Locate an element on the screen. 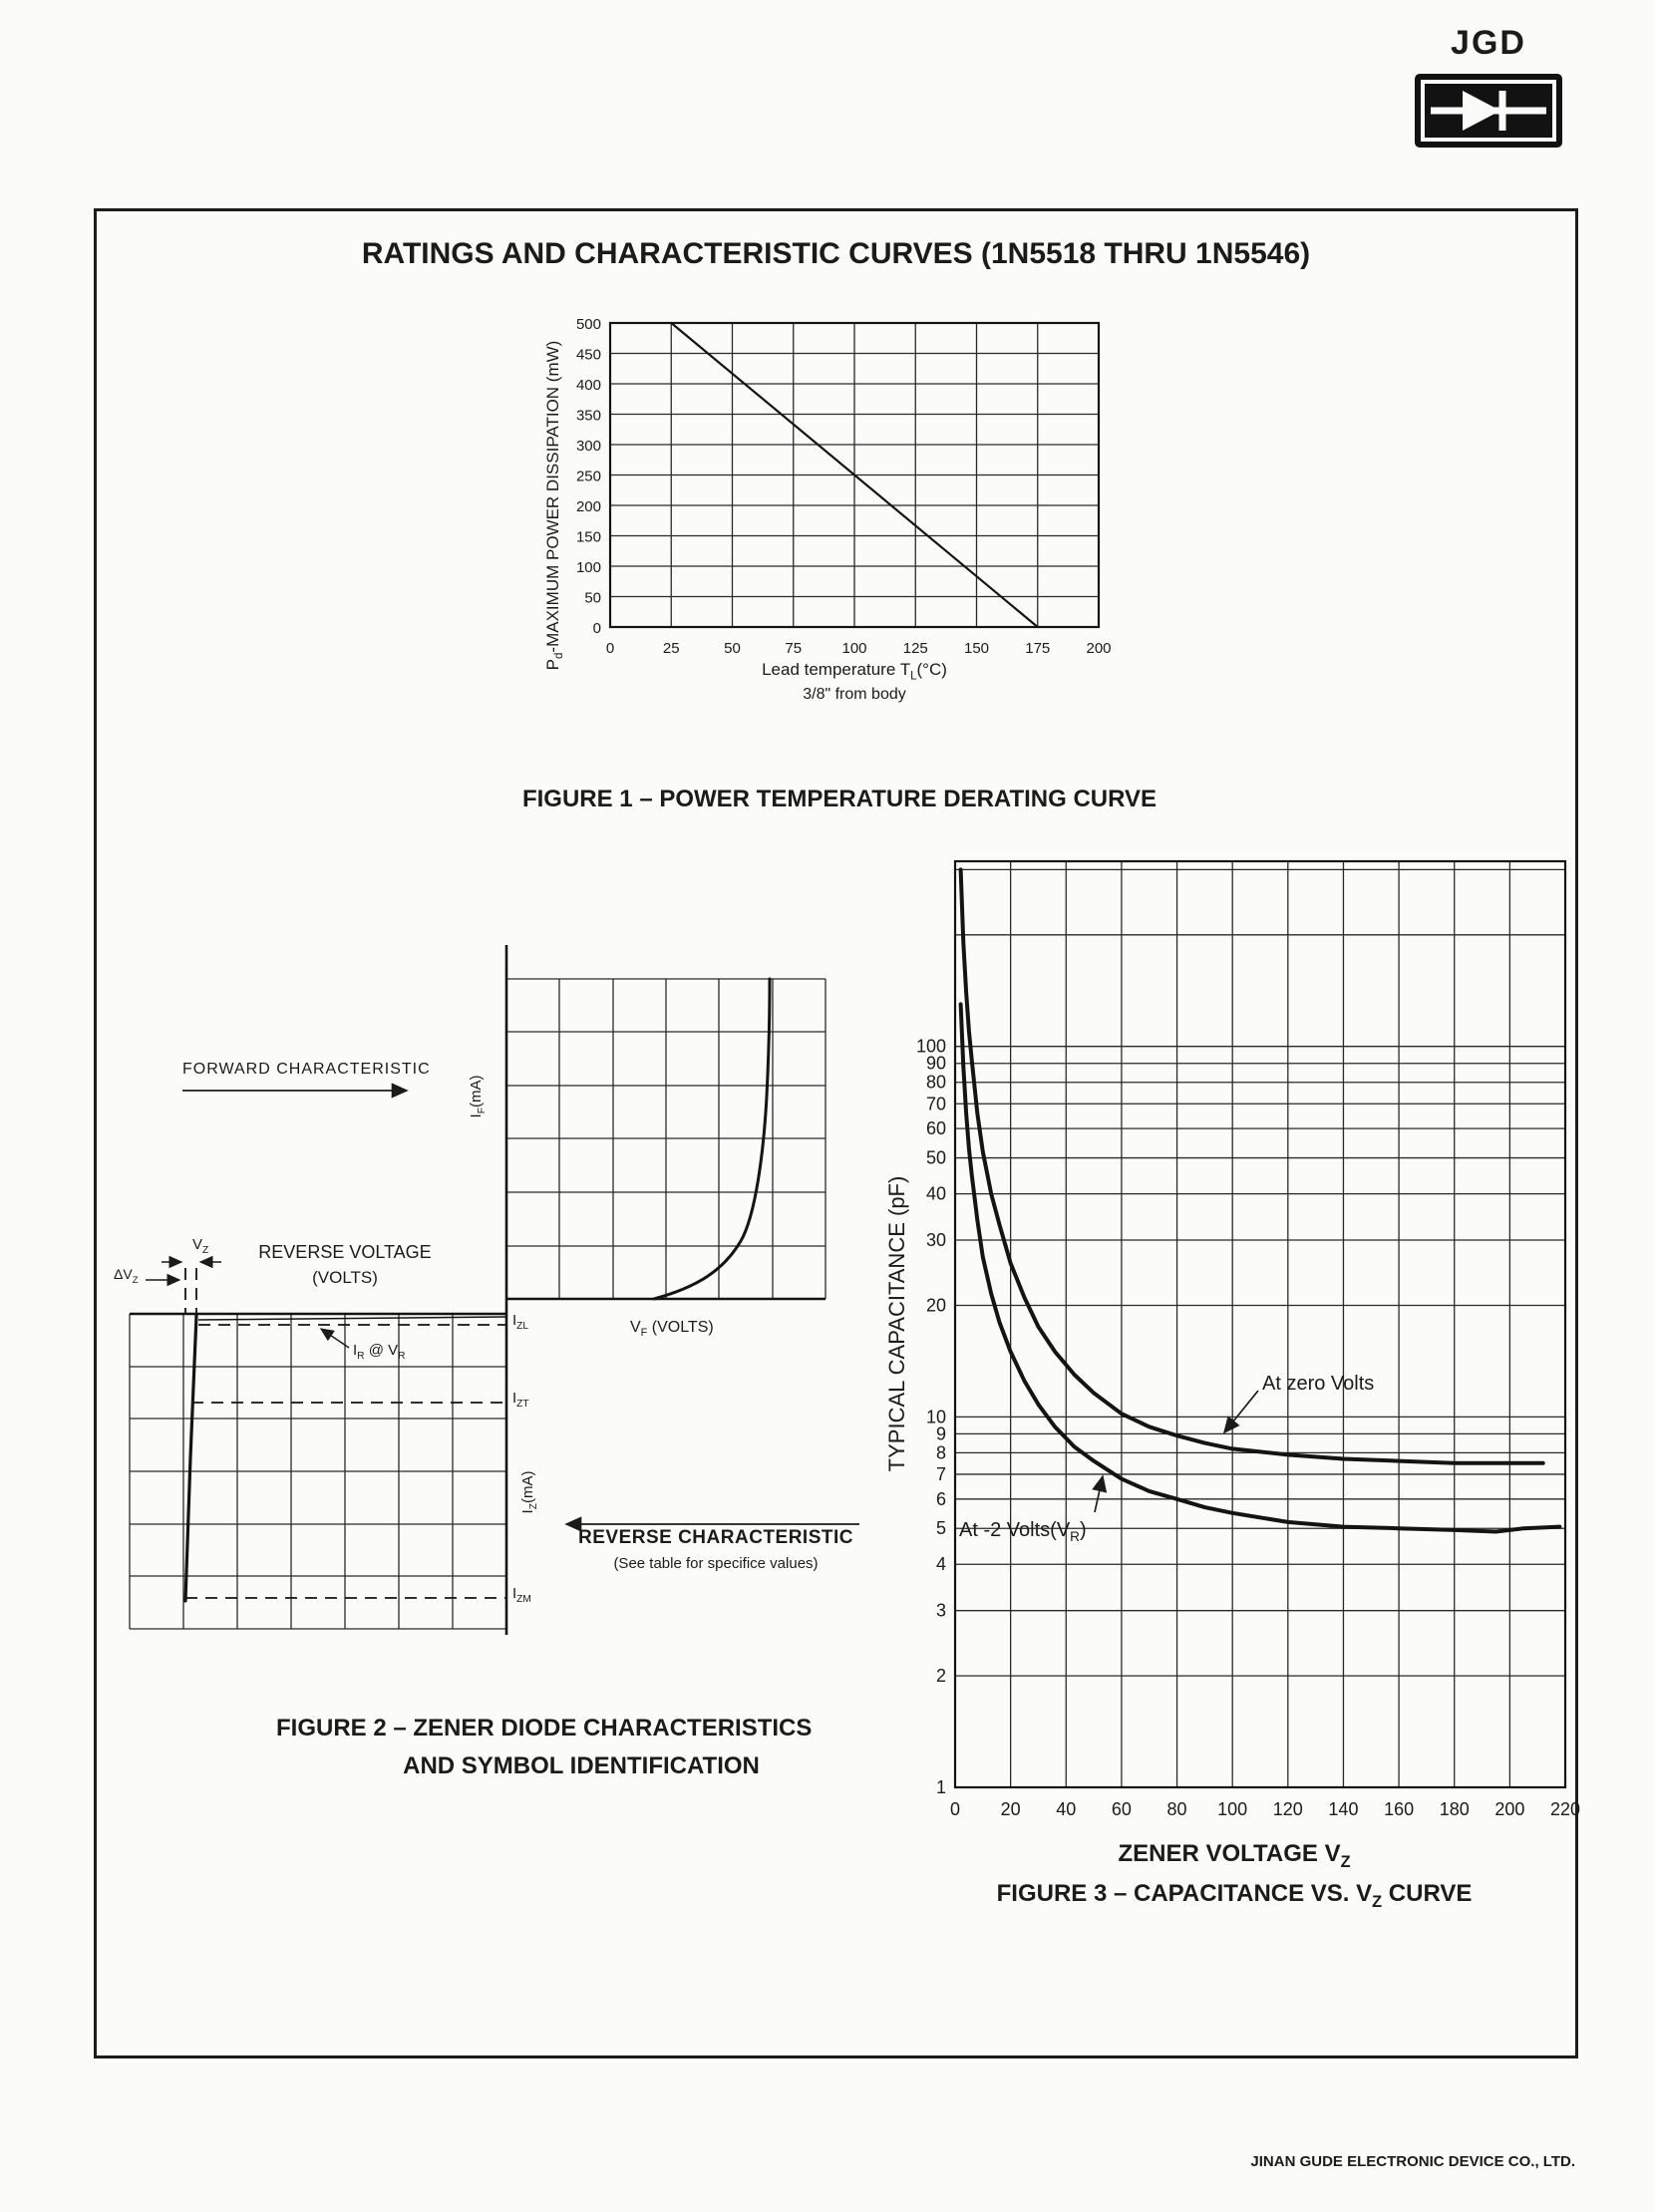  footer-company: JINAN GUDE ELECTRONIC DEVICE CO., LTD. is located at coordinates (1413, 2161).